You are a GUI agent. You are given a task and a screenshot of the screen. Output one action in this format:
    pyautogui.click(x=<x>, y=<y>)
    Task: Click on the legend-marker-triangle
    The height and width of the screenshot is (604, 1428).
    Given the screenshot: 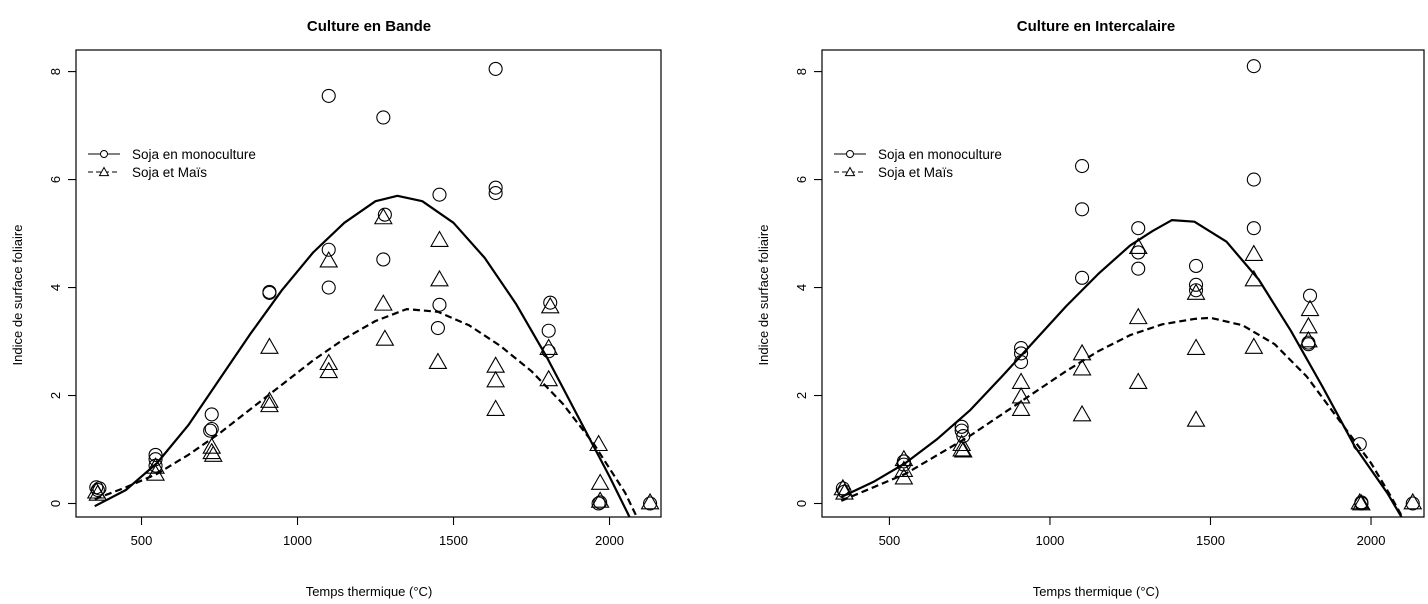 What is the action you would take?
    pyautogui.click(x=850, y=171)
    